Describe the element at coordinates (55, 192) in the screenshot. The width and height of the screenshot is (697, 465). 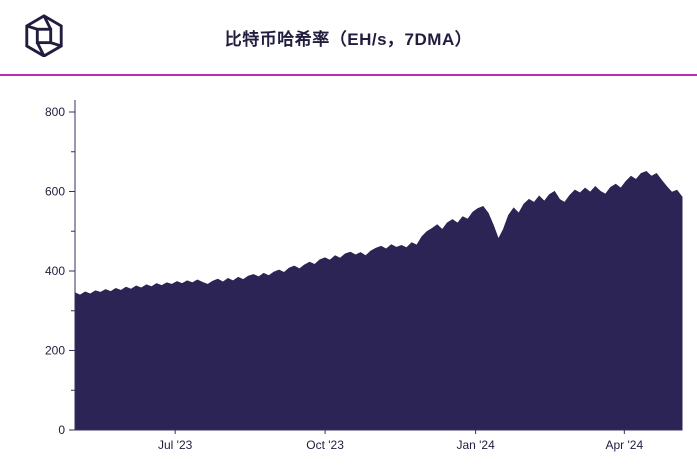
I see `svg-text: 600` at that location.